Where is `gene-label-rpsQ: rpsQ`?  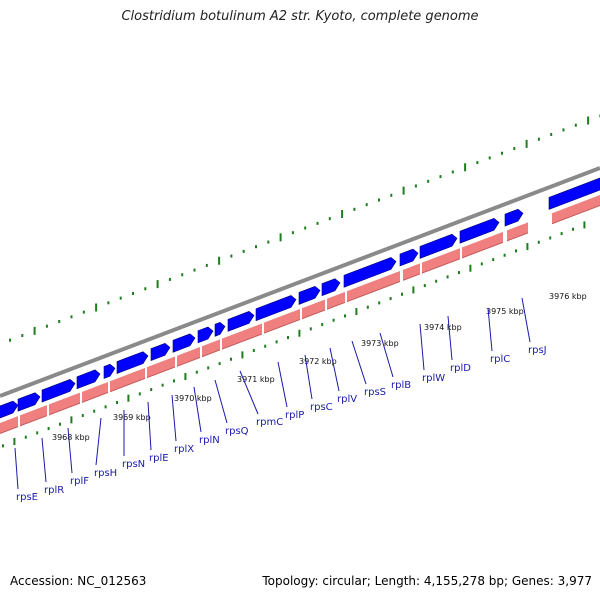
gene-label-rpsQ: rpsQ is located at coordinates (237, 431).